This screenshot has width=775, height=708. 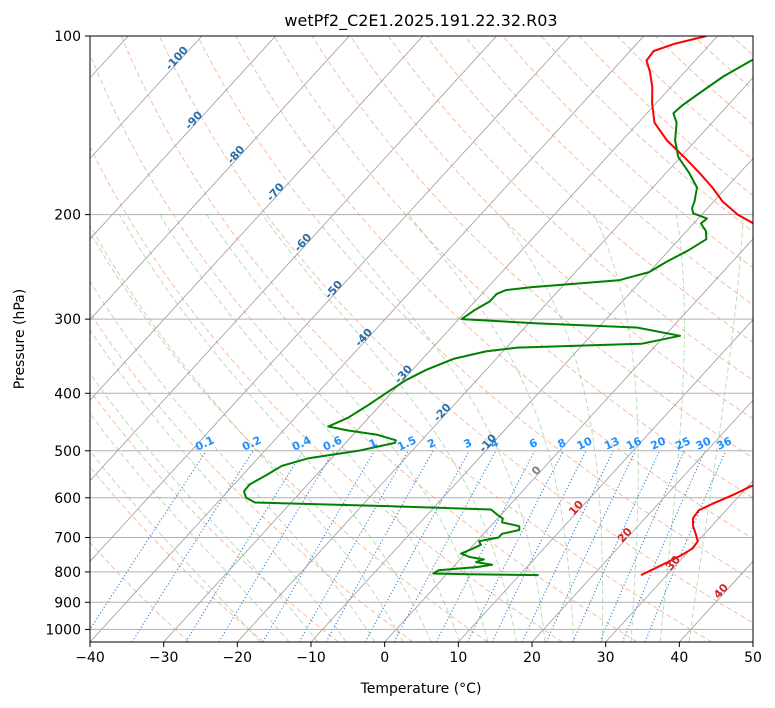 I want to click on y-tick-label: 900, so click(x=67, y=603).